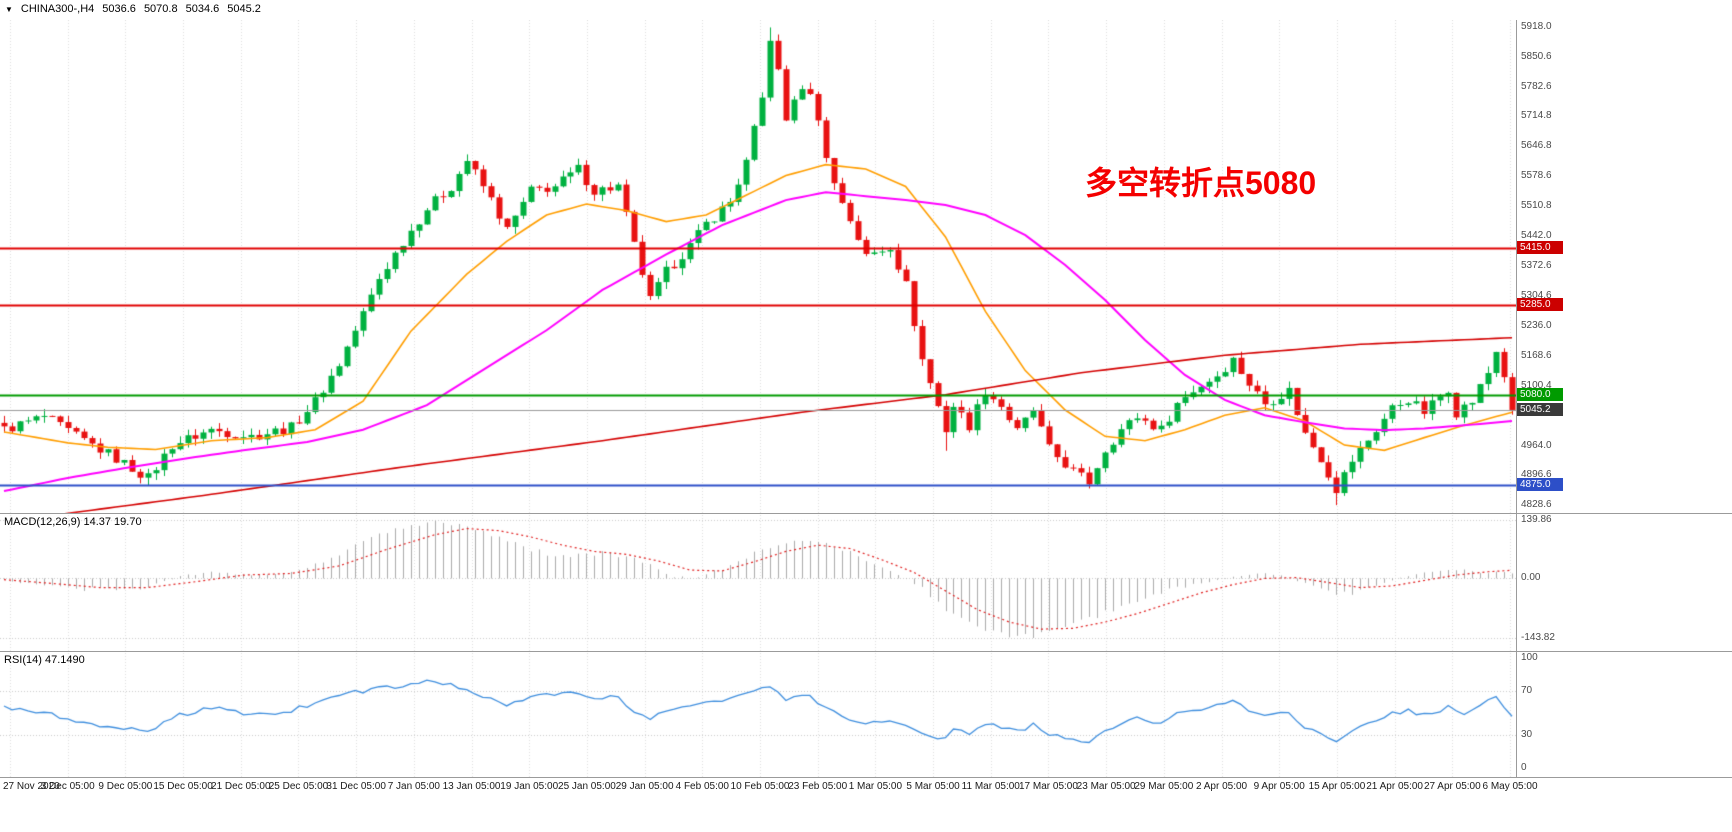 Image resolution: width=1732 pixels, height=832 pixels. I want to click on date-label: 3 Dec 05:00, so click(67, 786).